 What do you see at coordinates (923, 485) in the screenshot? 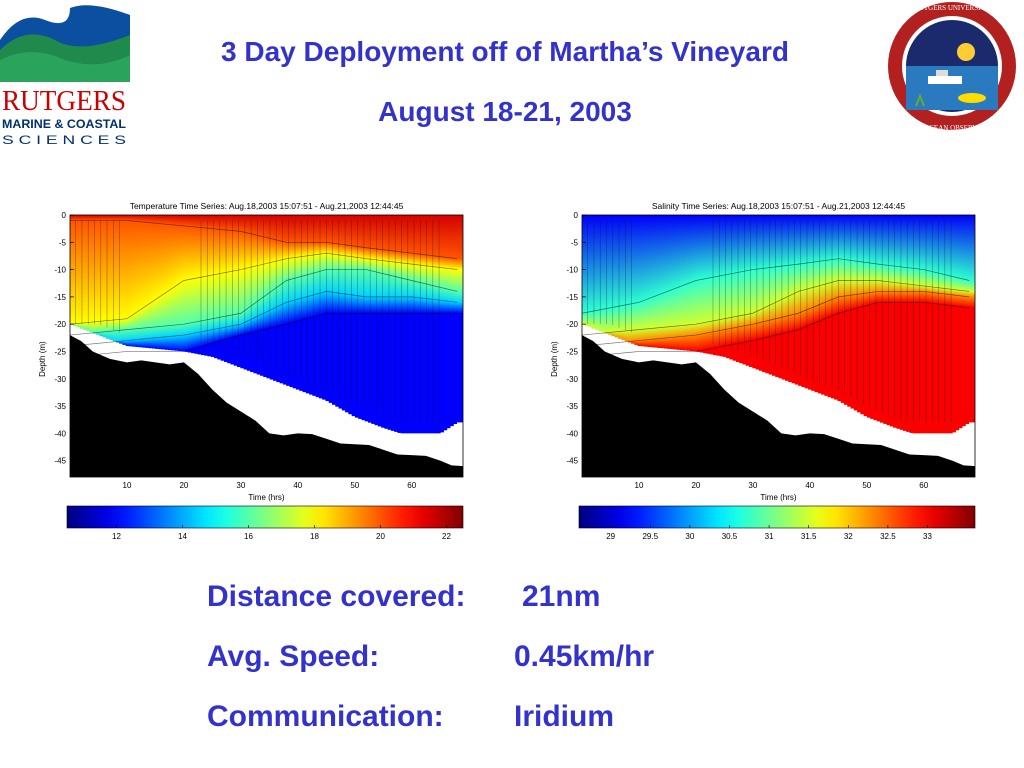
I see `x-tick-label: 60` at bounding box center [923, 485].